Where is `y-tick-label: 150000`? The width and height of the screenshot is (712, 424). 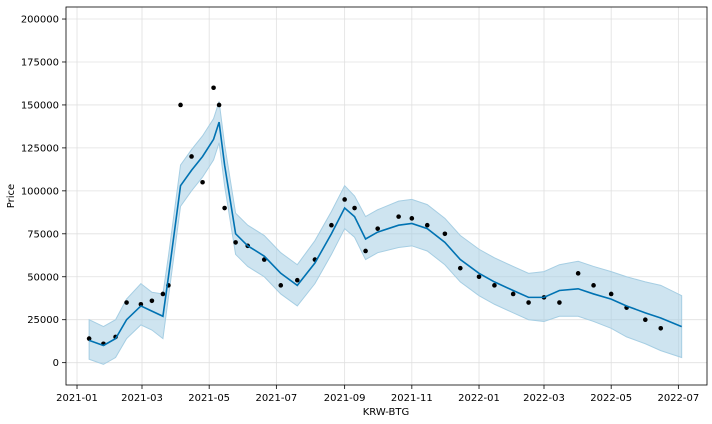 y-tick-label: 150000 is located at coordinates (40, 105).